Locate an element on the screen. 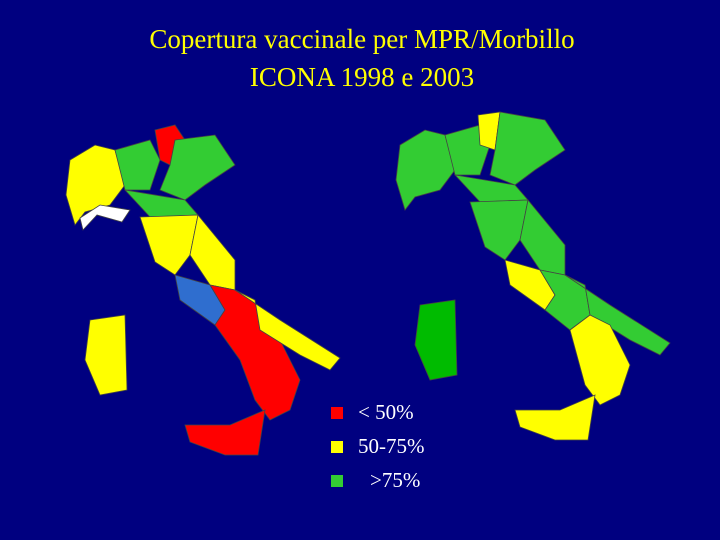 This screenshot has height=540, width=720. legend: < 50% 50-75% >75% is located at coordinates (378, 446).